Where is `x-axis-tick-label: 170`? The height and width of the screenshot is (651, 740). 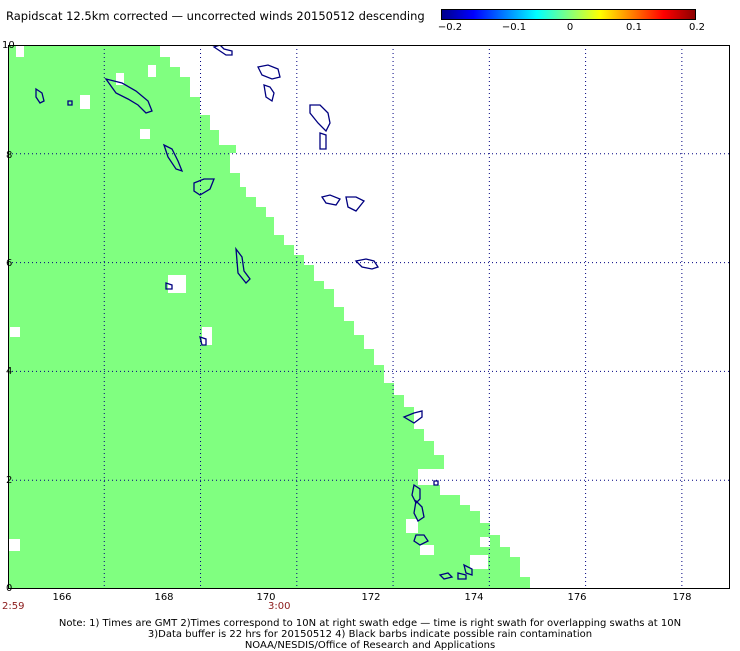 x-axis-tick-label: 170 is located at coordinates (266, 597).